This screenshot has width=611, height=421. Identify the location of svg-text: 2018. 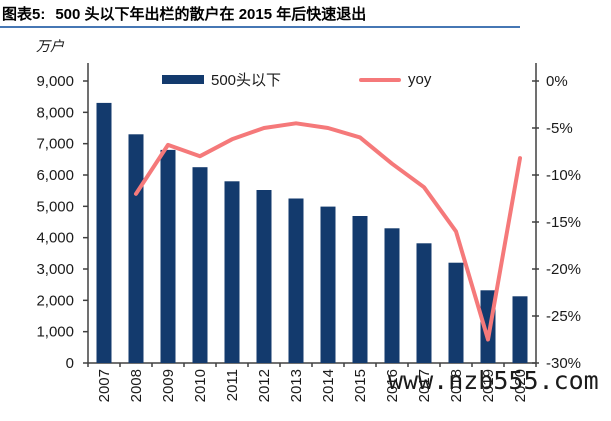
(456, 385).